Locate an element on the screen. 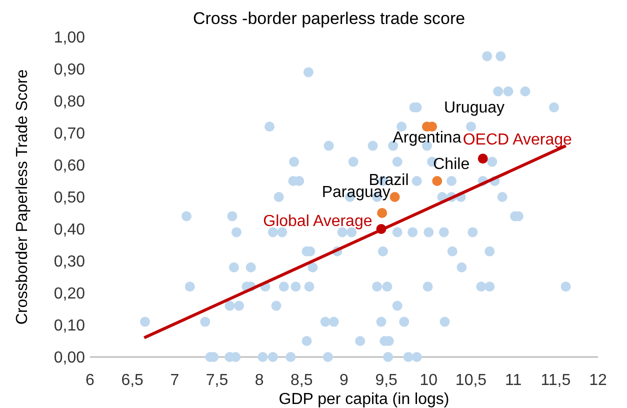  x-tick-label: 11 is located at coordinates (513, 380).